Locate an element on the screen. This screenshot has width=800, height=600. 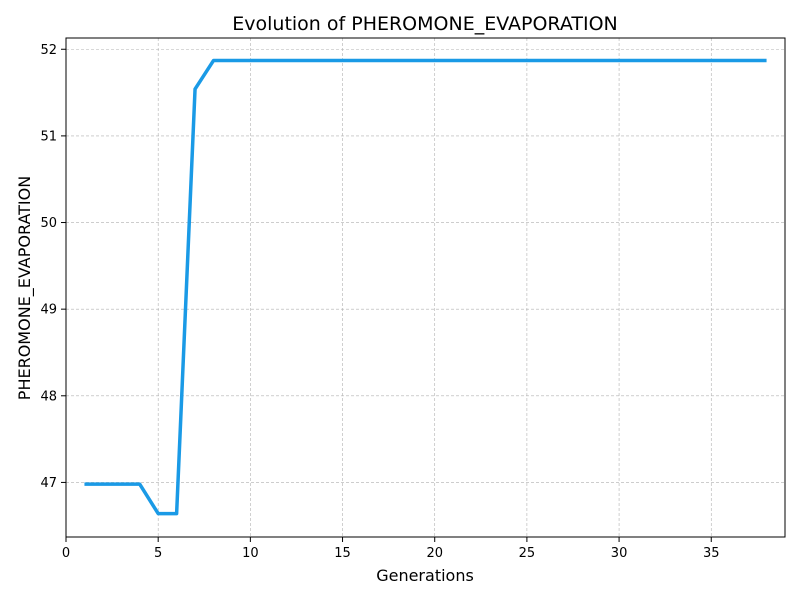
chart-title: Evolution of PHEROMONE_EVAPORATION is located at coordinates (424, 24).